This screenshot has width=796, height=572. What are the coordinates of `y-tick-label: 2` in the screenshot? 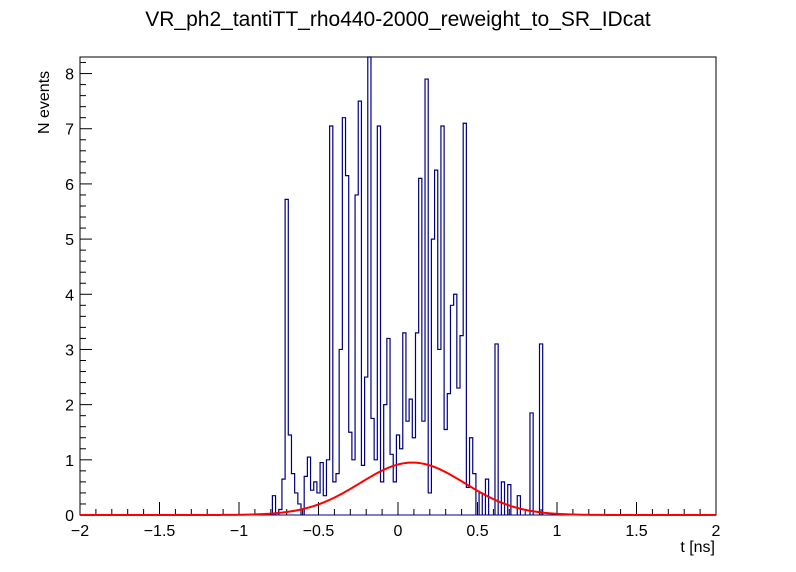 It's located at (69, 406).